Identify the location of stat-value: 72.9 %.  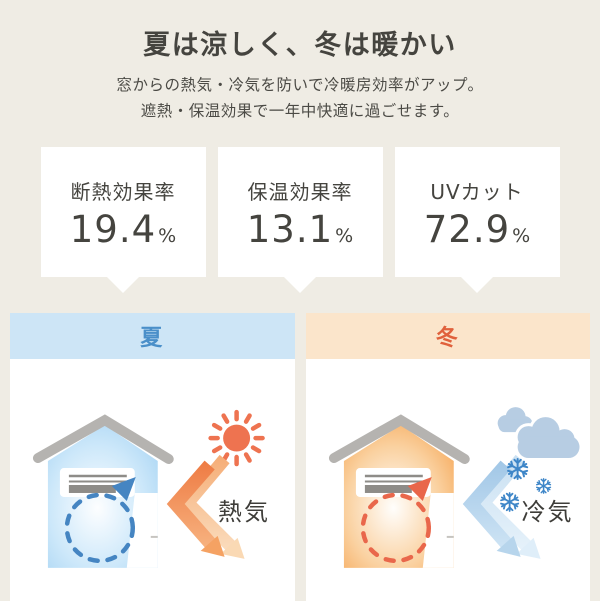
(477, 229).